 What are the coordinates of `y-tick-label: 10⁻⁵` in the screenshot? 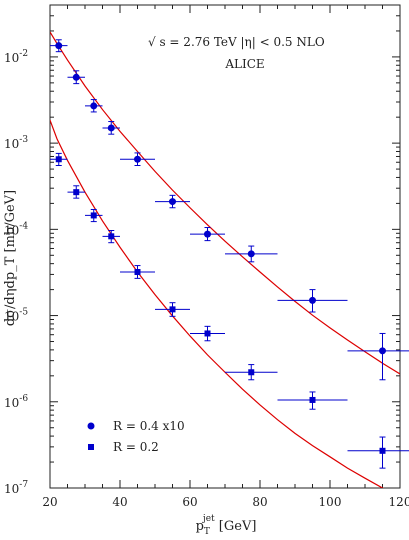 It's located at (16, 316).